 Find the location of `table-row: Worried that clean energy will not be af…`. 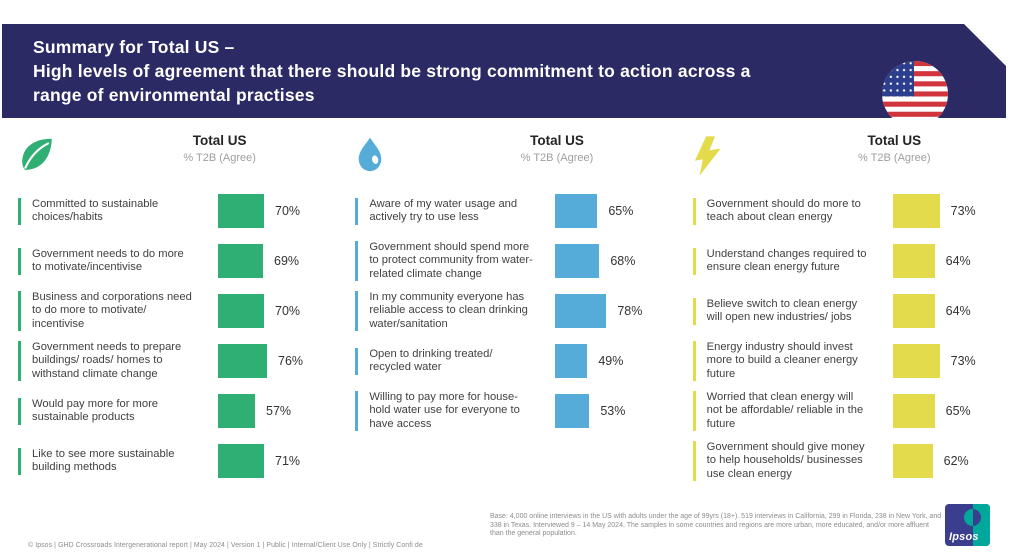

table-row: Worried that clean energy will not be af… is located at coordinates (848, 411).